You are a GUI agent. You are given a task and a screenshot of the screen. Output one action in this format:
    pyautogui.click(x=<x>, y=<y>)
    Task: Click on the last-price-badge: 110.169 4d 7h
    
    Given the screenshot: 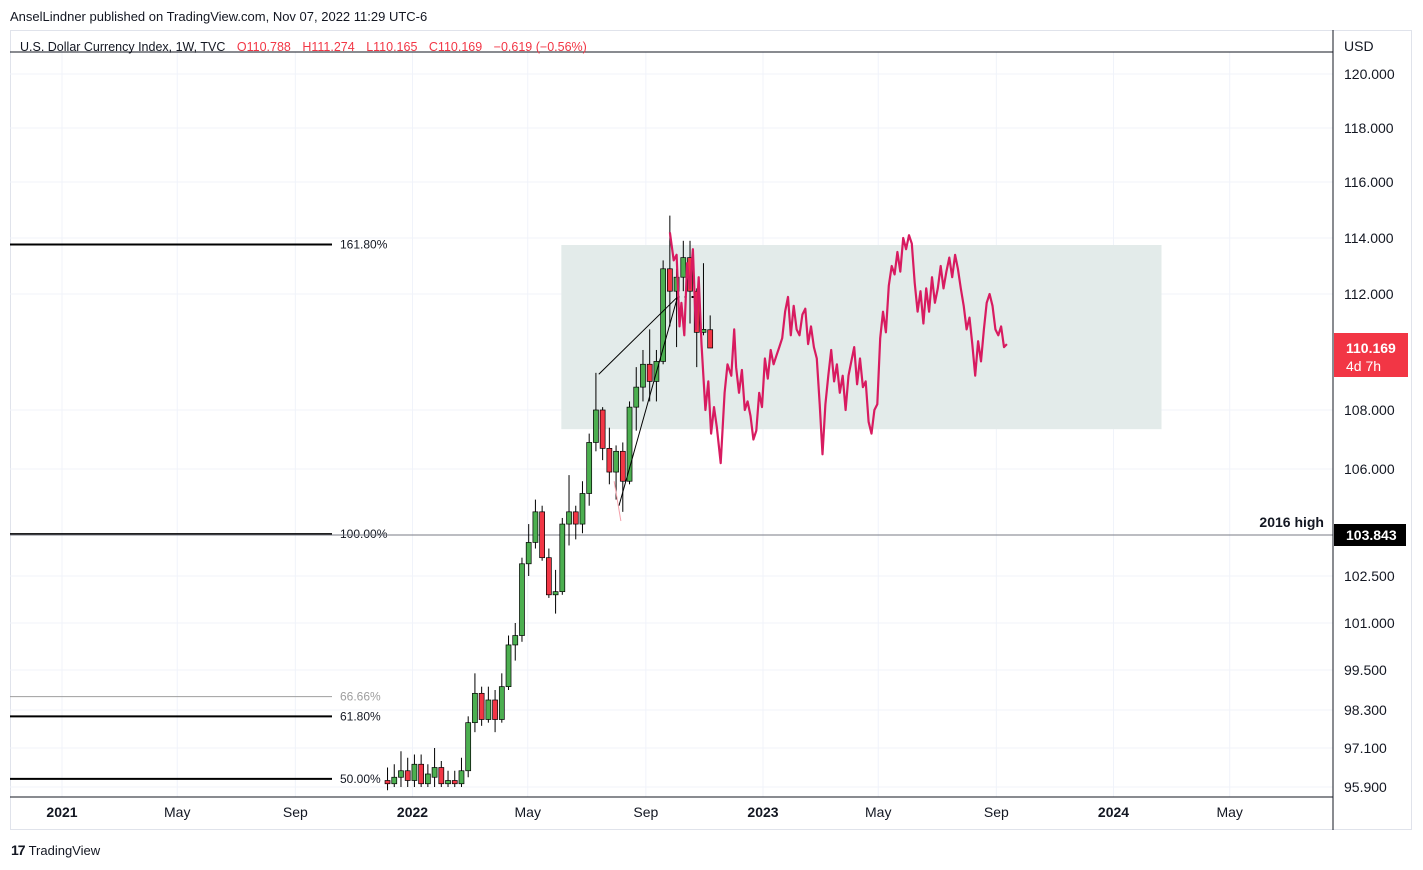 What is the action you would take?
    pyautogui.click(x=1371, y=355)
    